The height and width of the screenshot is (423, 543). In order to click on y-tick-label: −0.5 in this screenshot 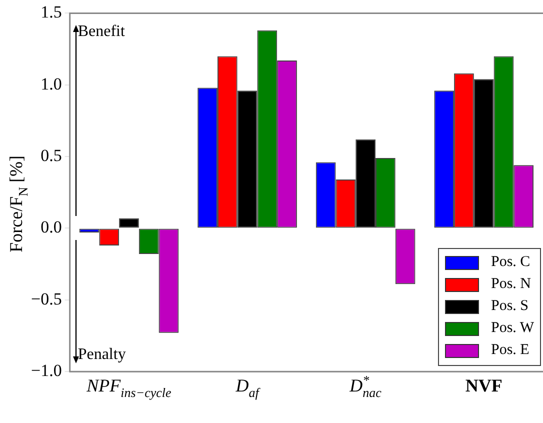, I will do `click(46, 298)`.